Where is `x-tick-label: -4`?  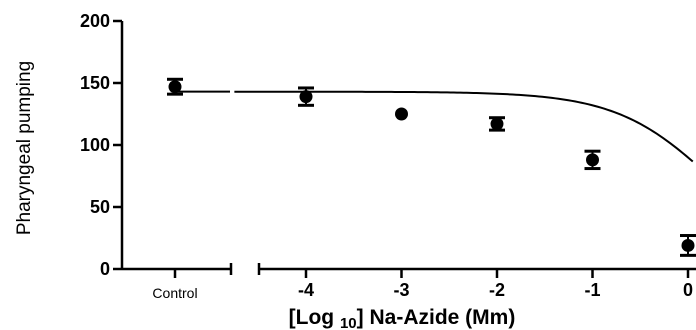 x-tick-label: -4 is located at coordinates (306, 290).